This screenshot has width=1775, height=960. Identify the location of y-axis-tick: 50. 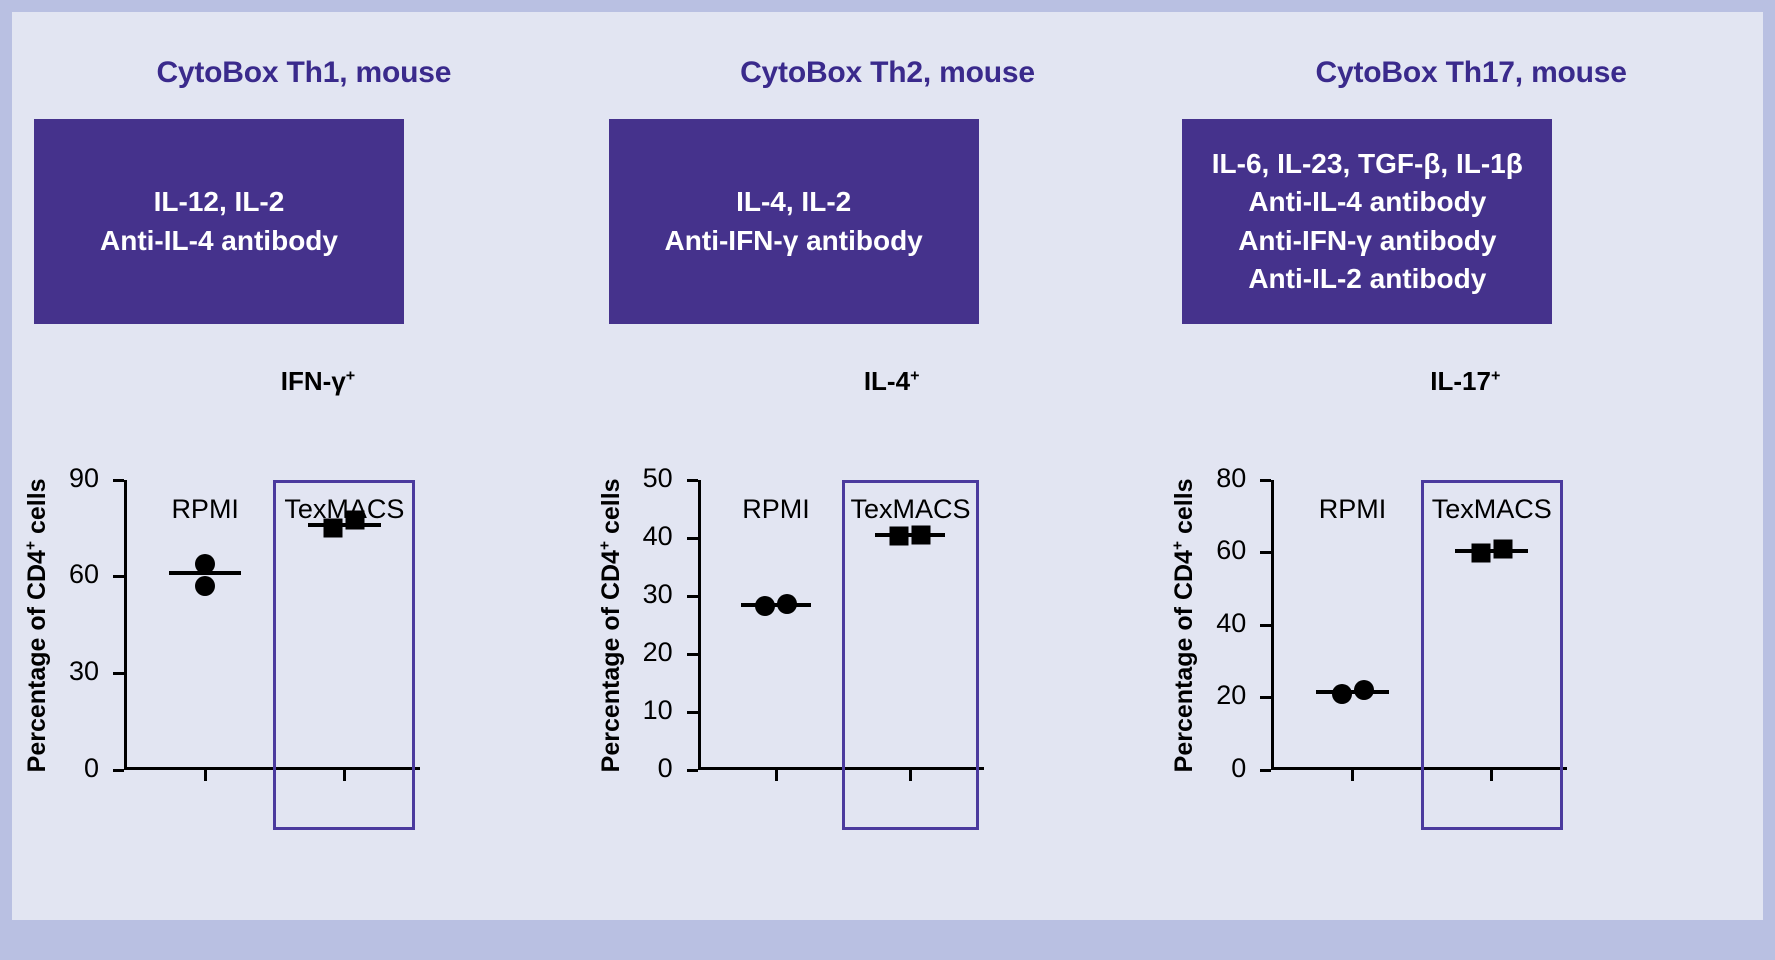
(670, 477).